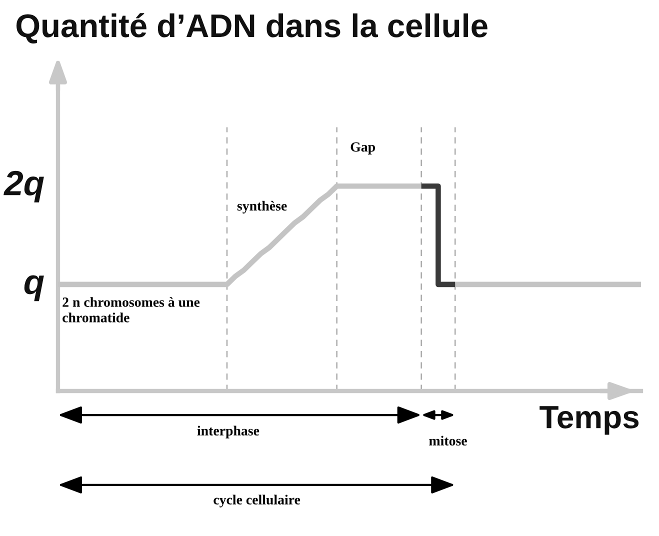  I want to click on annotation: synthèse, so click(262, 207).